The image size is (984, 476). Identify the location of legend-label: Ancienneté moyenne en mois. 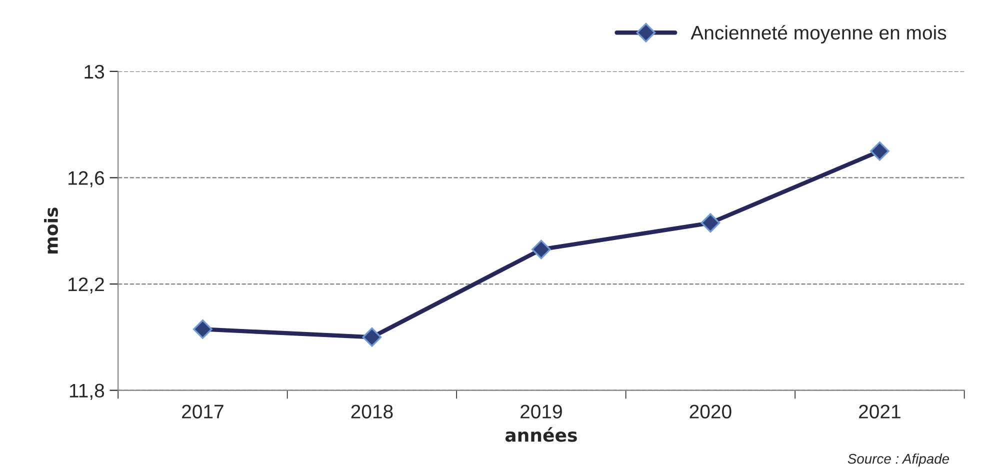
(818, 34).